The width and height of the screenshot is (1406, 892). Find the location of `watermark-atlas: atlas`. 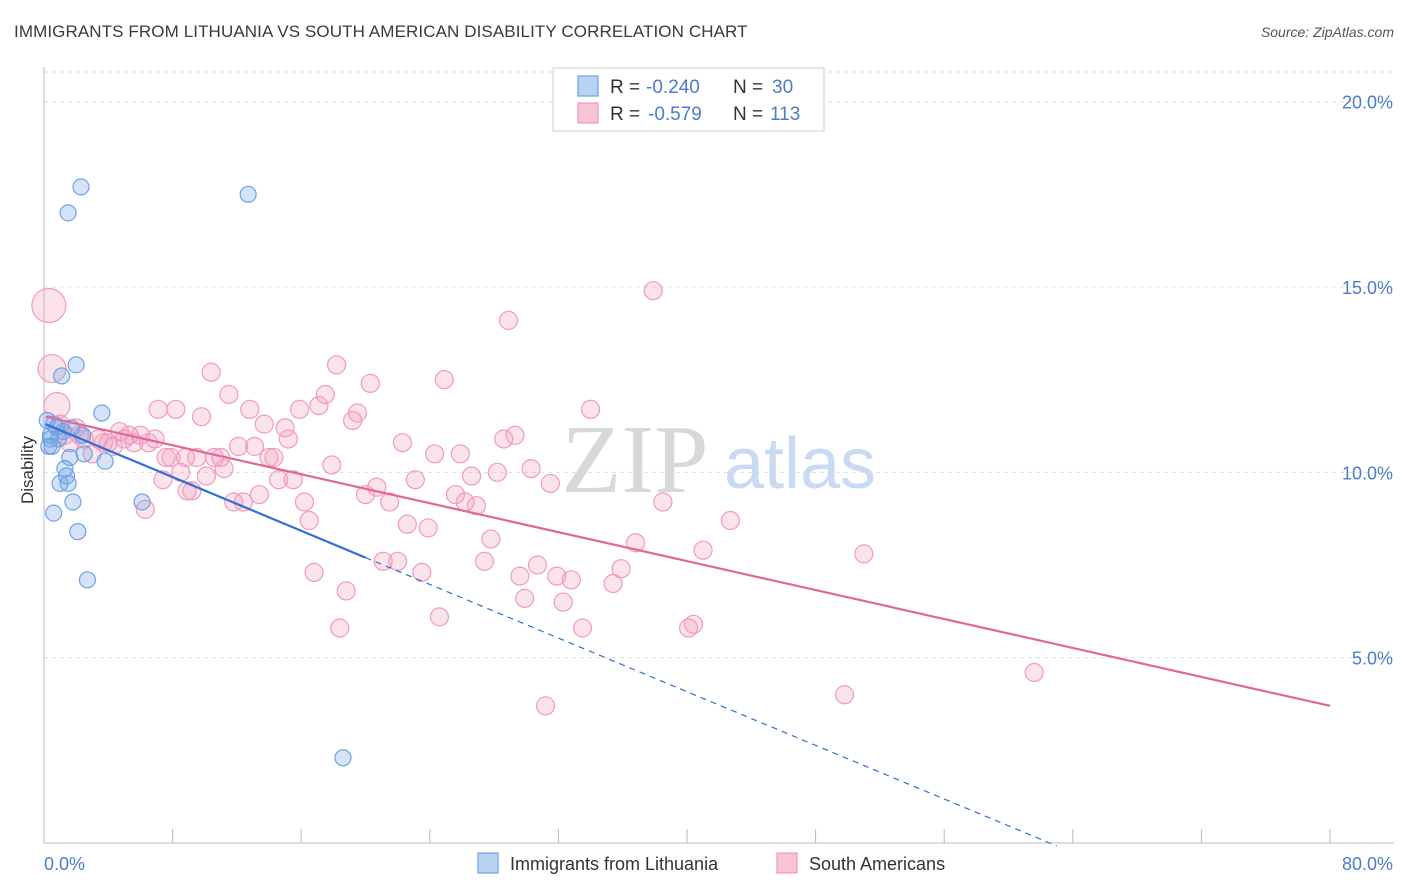

watermark-atlas: atlas is located at coordinates (800, 464).